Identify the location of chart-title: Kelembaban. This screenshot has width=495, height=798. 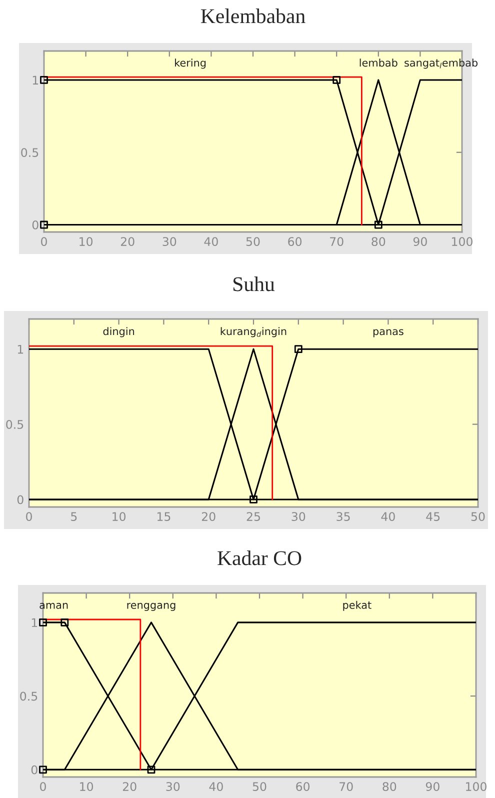
(253, 16).